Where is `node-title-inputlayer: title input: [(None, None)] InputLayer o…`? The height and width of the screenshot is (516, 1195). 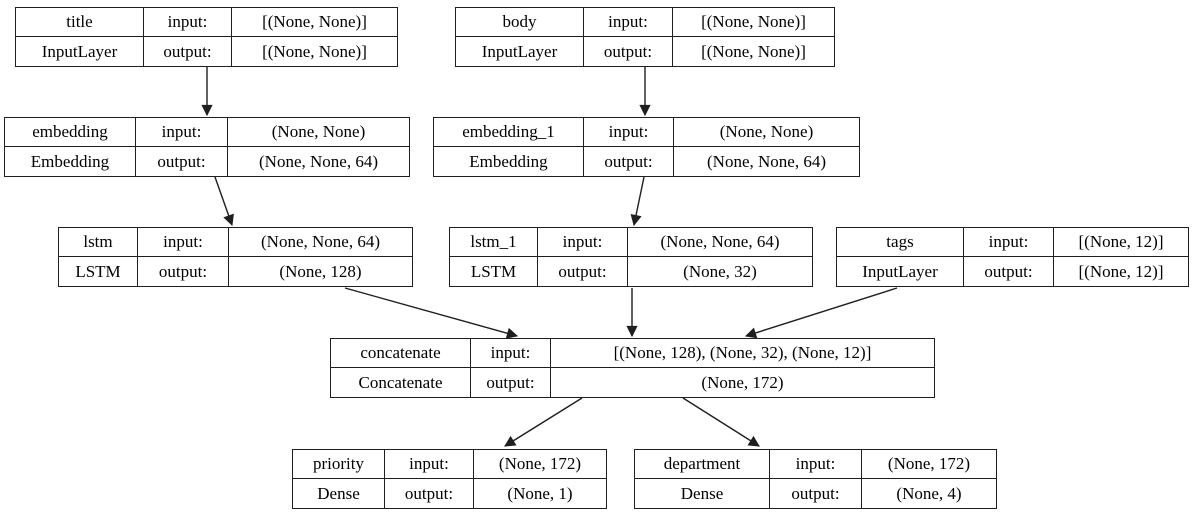 node-title-inputlayer: title input: [(None, None)] InputLayer o… is located at coordinates (206, 37).